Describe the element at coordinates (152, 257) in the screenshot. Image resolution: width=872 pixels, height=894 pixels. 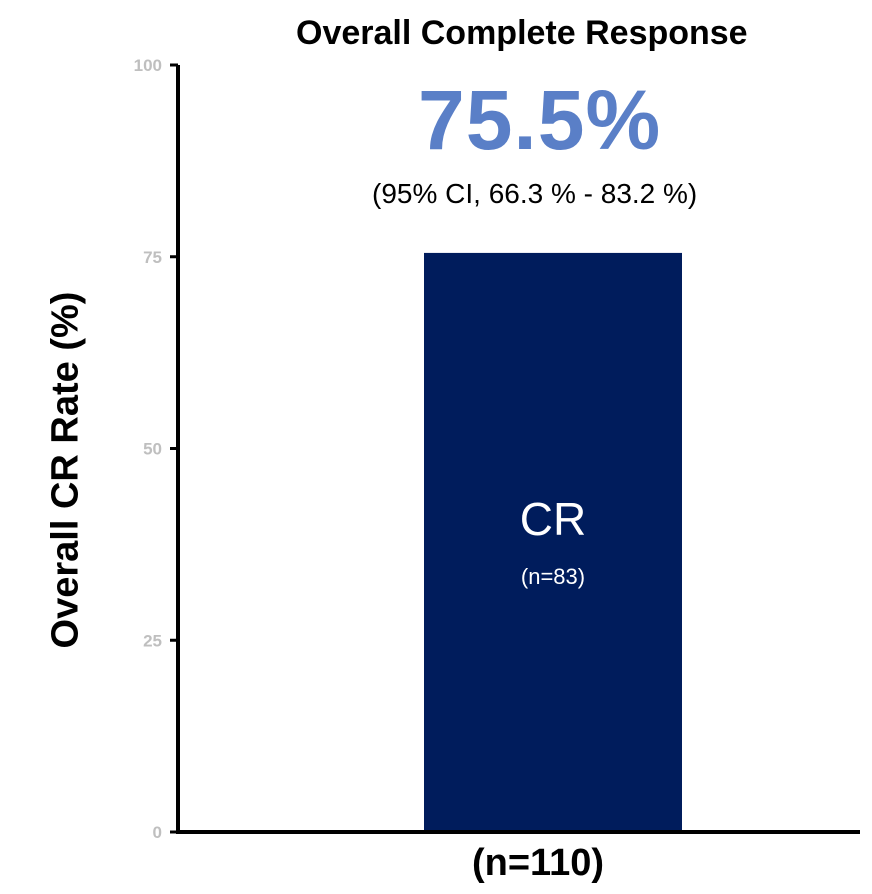
I see `y-tick-label: 75` at that location.